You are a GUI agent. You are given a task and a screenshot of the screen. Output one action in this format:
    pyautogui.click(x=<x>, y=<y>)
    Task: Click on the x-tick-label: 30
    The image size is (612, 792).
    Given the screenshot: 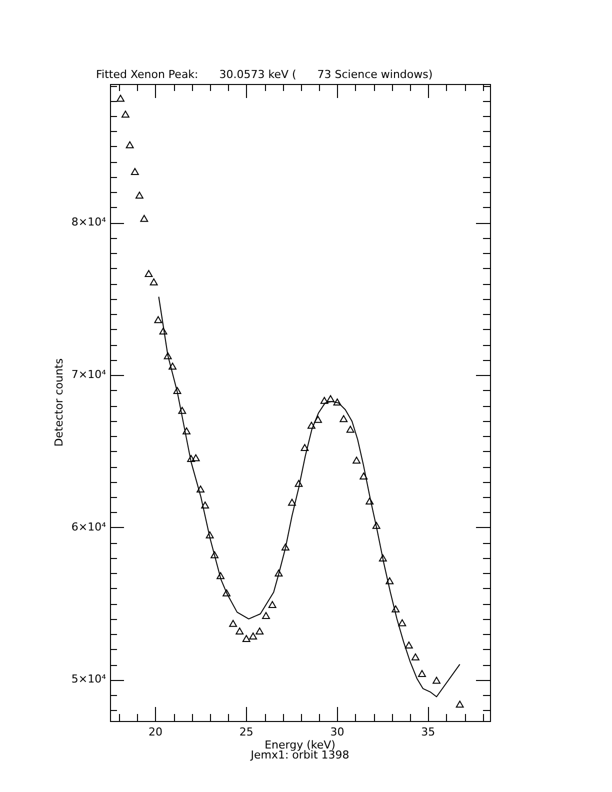 What is the action you would take?
    pyautogui.click(x=337, y=731)
    